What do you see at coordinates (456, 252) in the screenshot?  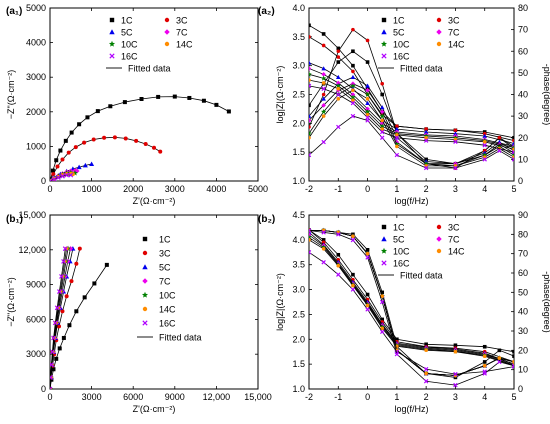 I see `panel-b2-legend-label: 14C` at bounding box center [456, 252].